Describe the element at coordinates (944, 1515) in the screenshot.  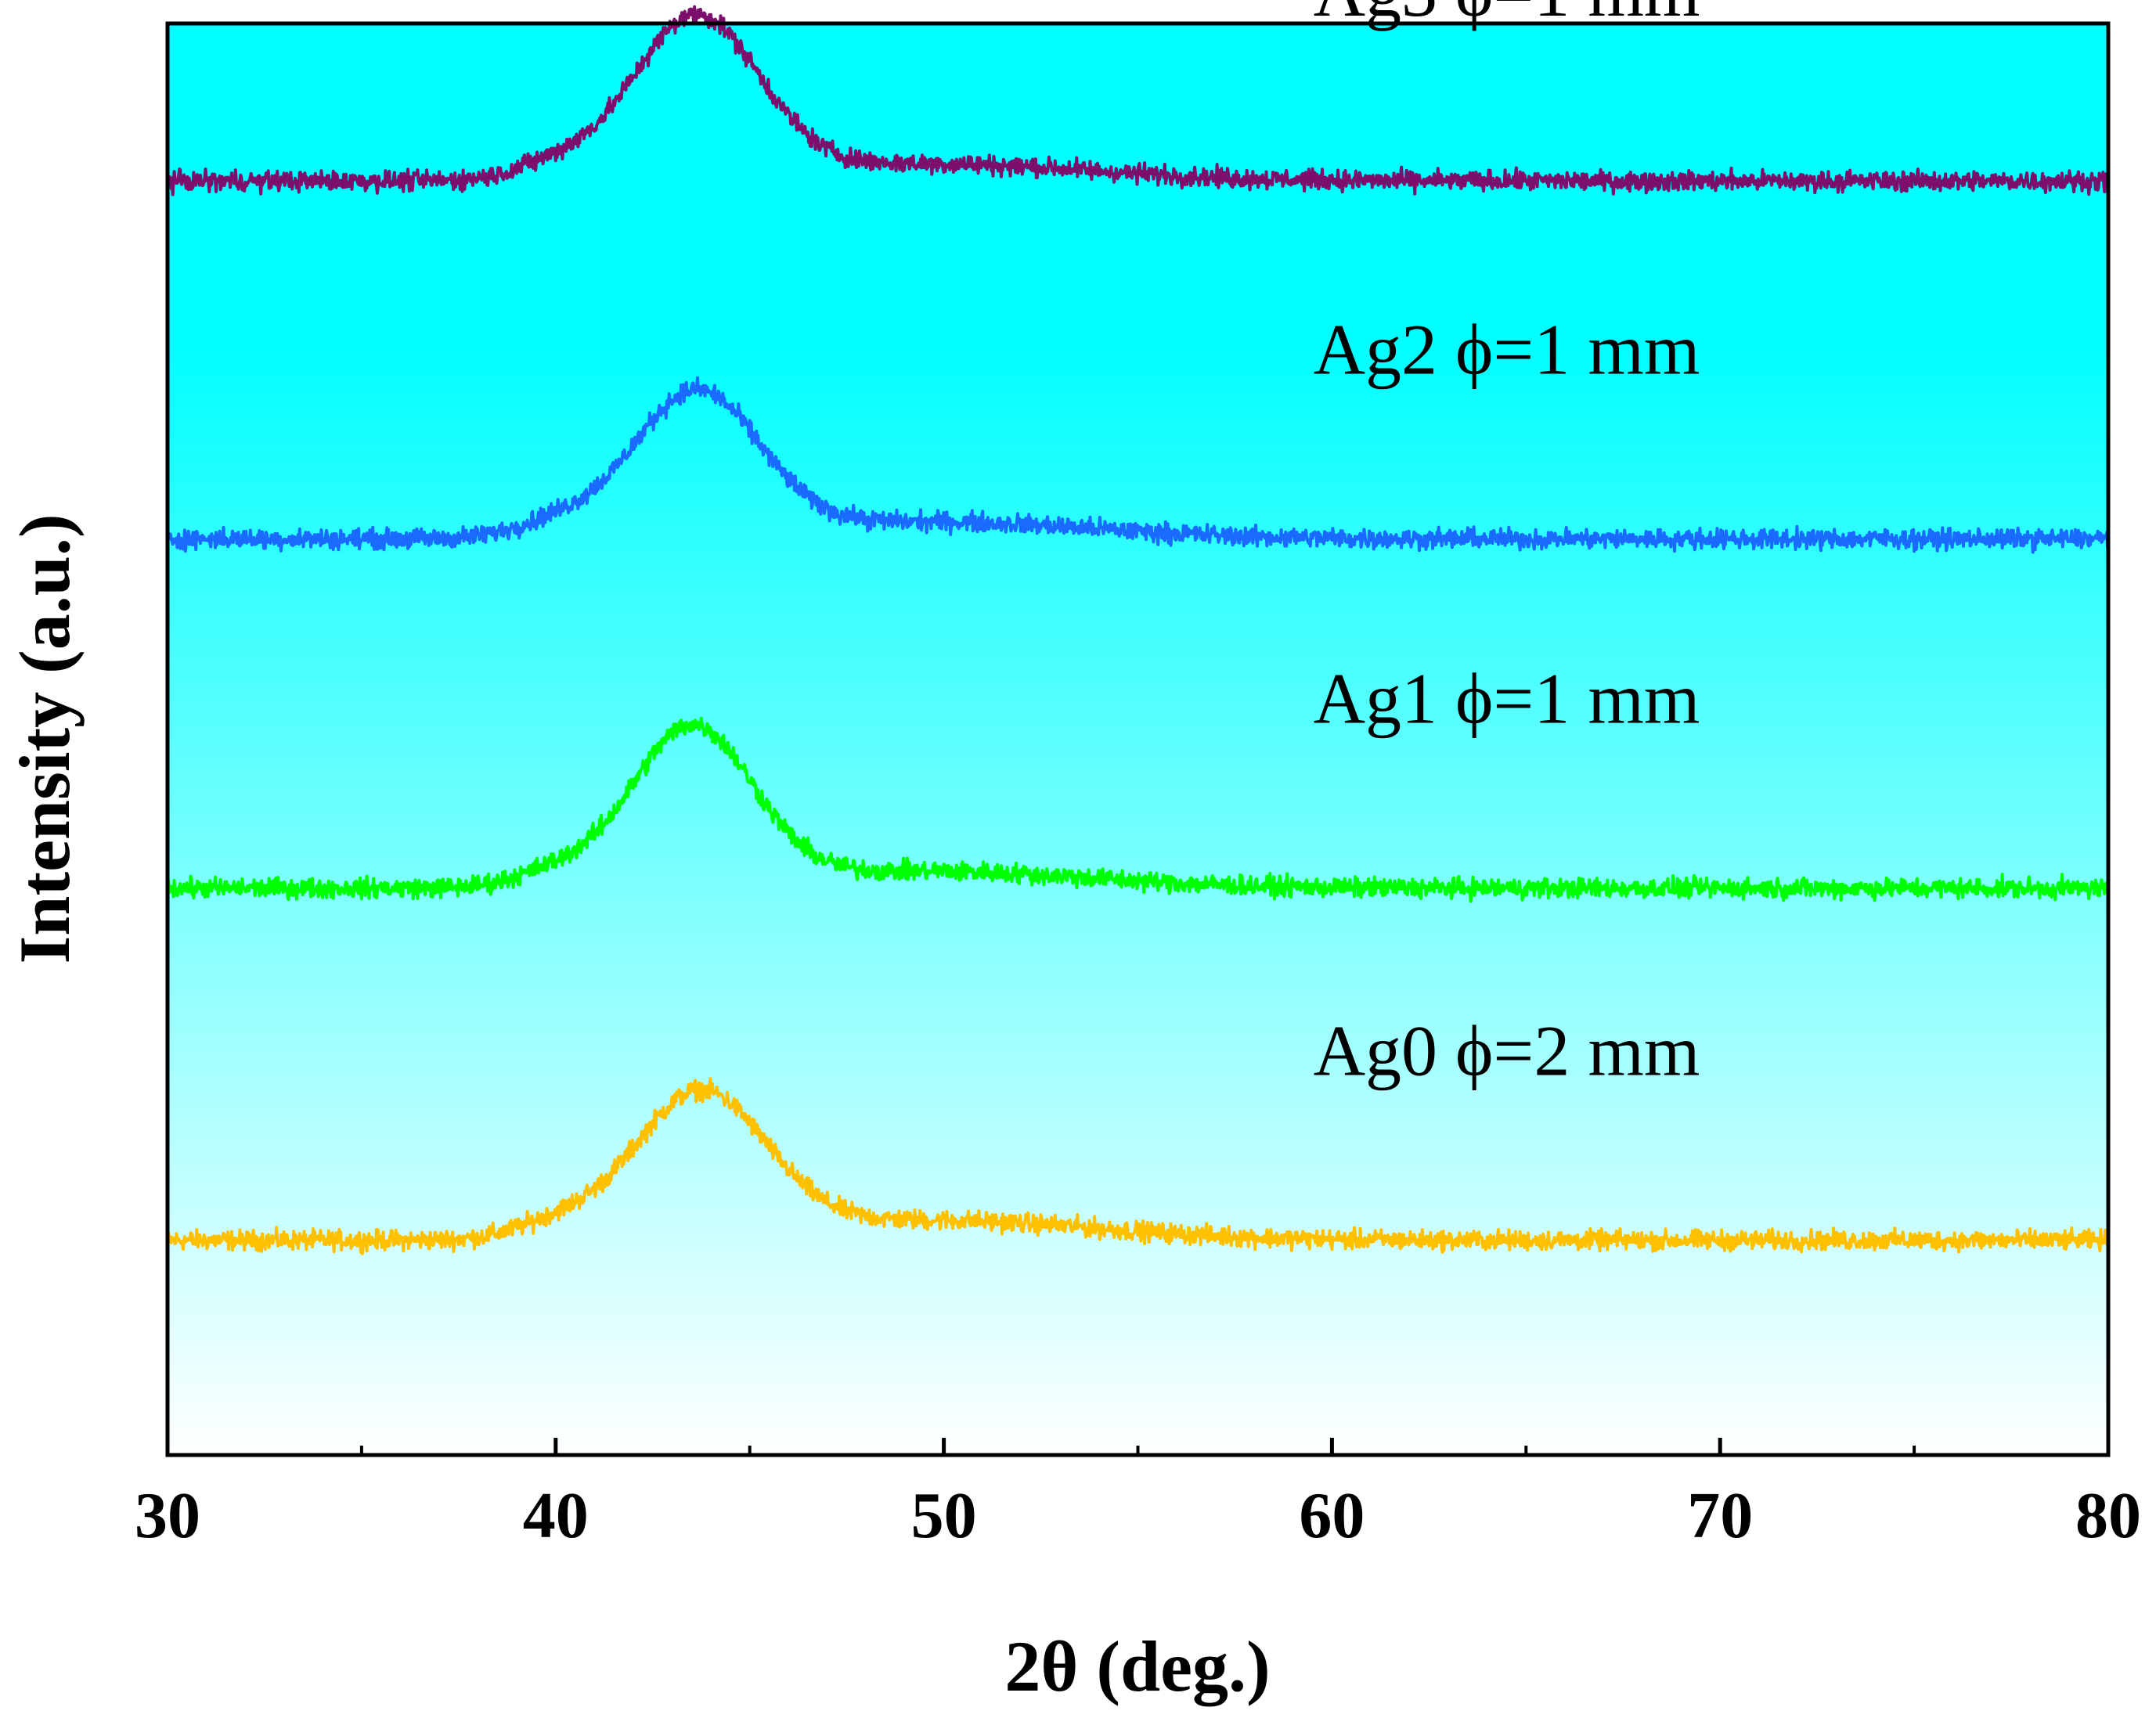
I see `x-tick-label: 50` at that location.